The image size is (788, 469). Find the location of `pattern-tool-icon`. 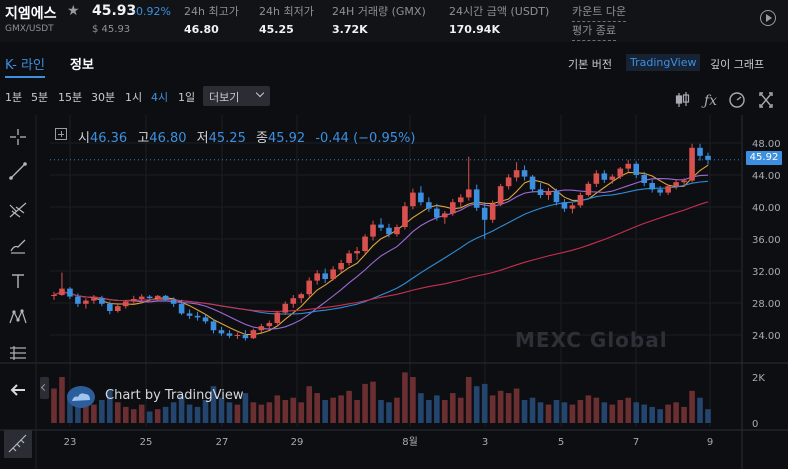

pattern-tool-icon is located at coordinates (18, 317).